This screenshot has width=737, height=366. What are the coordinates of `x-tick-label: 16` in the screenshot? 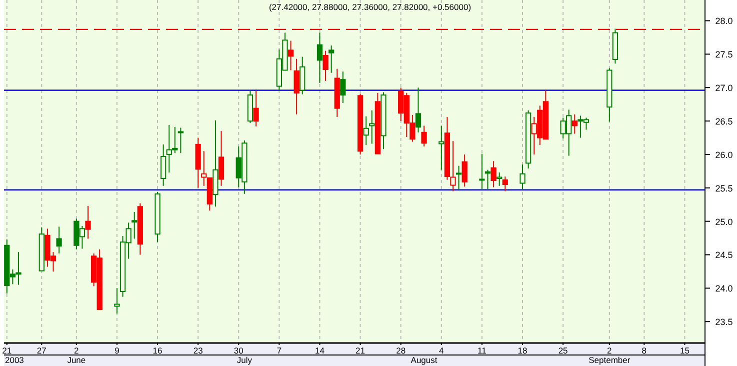 It's located at (157, 351).